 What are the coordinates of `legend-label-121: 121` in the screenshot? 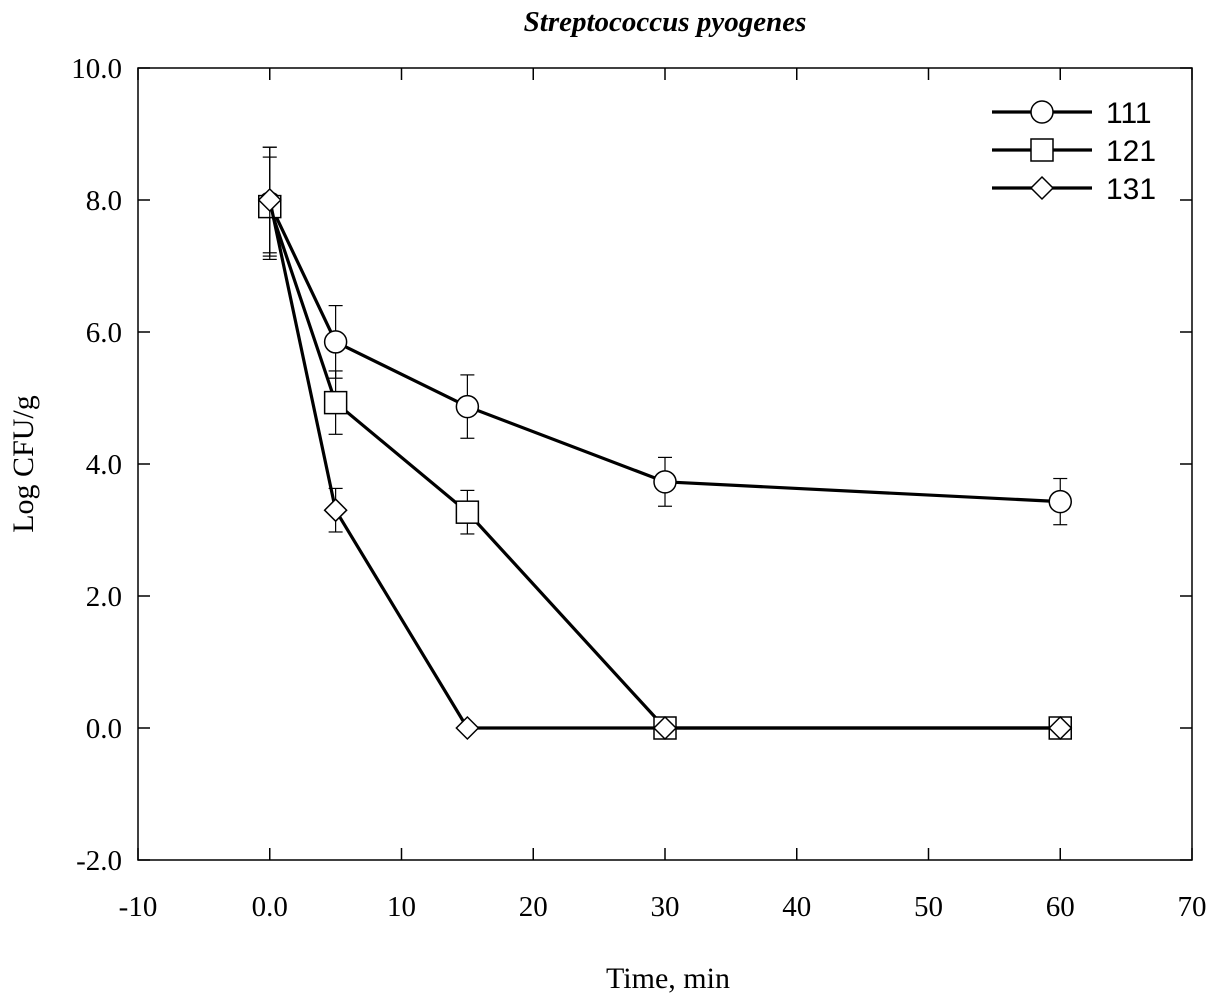 It's located at (1131, 151).